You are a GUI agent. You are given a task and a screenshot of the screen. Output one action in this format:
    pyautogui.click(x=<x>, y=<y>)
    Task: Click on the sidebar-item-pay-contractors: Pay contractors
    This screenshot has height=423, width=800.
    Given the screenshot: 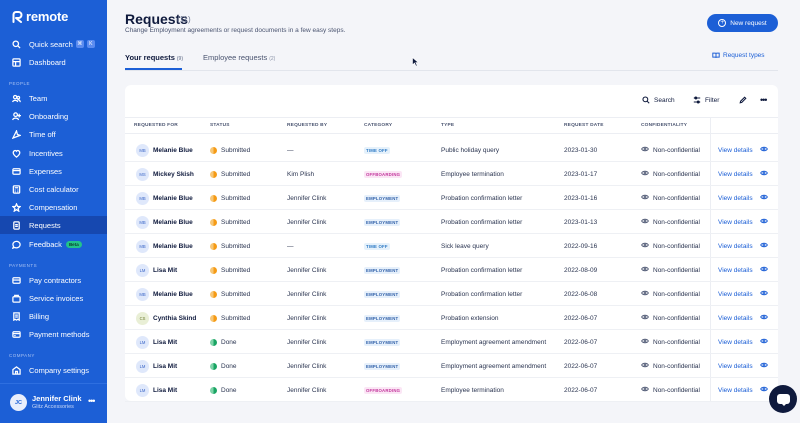 What is the action you would take?
    pyautogui.click(x=53, y=280)
    